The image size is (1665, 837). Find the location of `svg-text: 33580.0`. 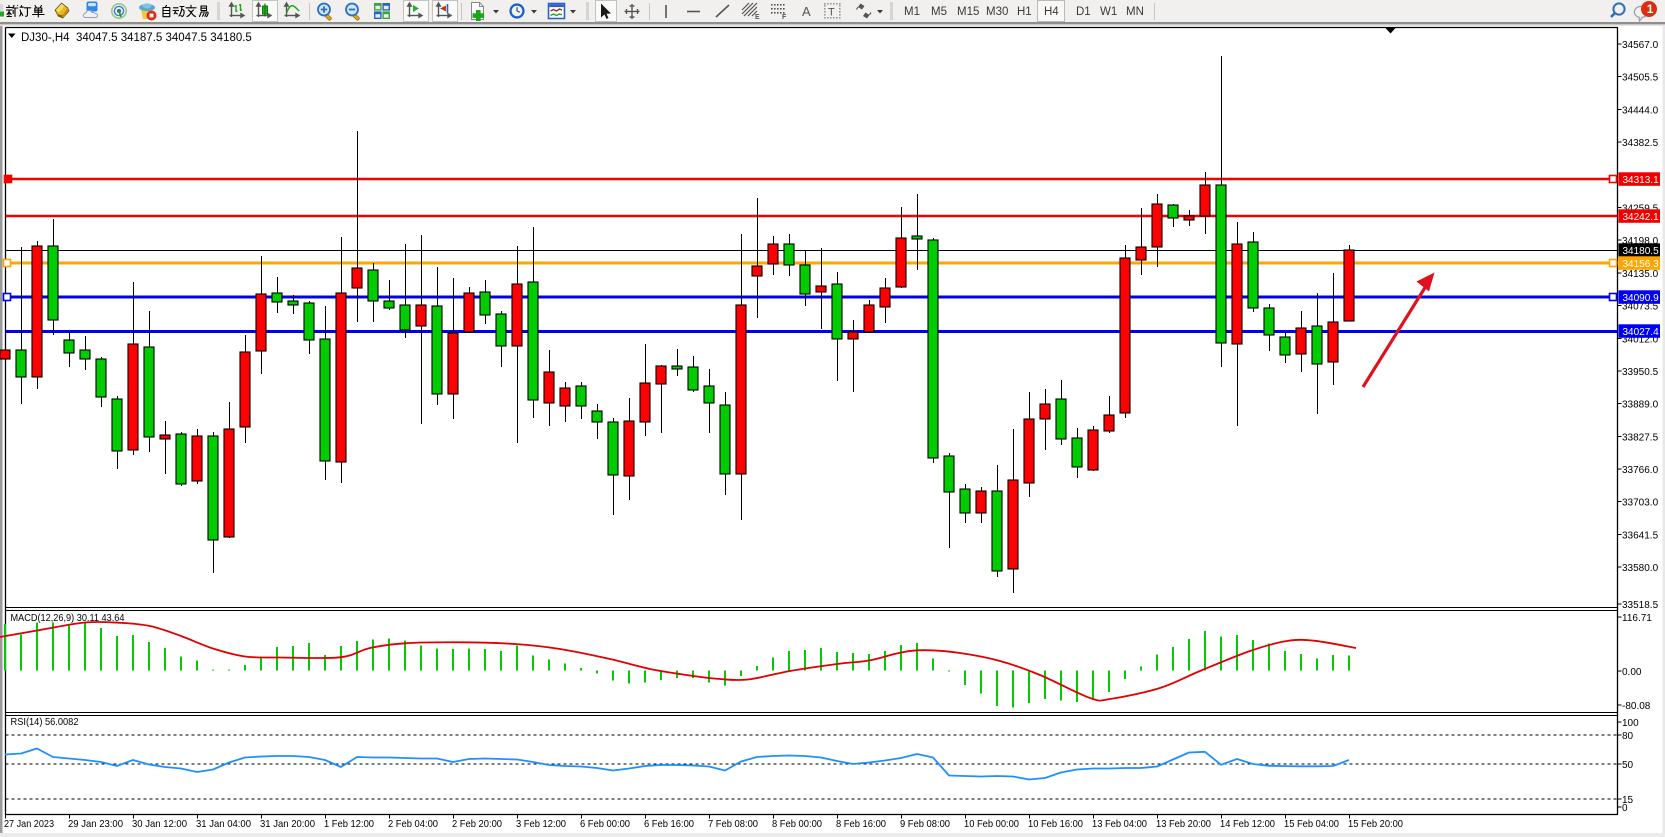

svg-text: 33580.0 is located at coordinates (1640, 568).